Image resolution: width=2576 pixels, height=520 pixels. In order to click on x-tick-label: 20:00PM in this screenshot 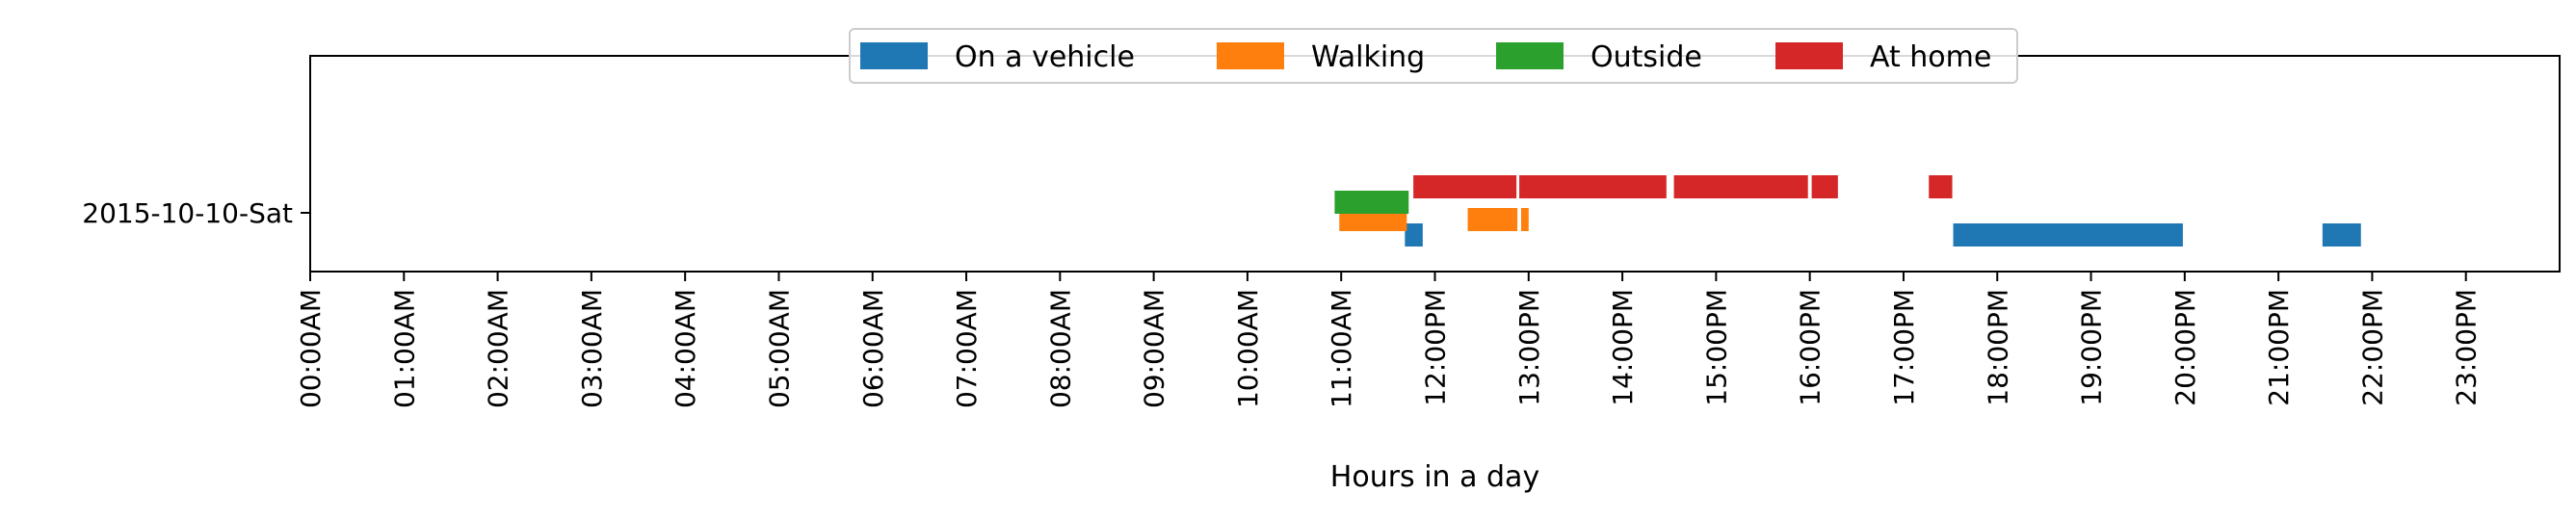, I will do `click(2185, 347)`.